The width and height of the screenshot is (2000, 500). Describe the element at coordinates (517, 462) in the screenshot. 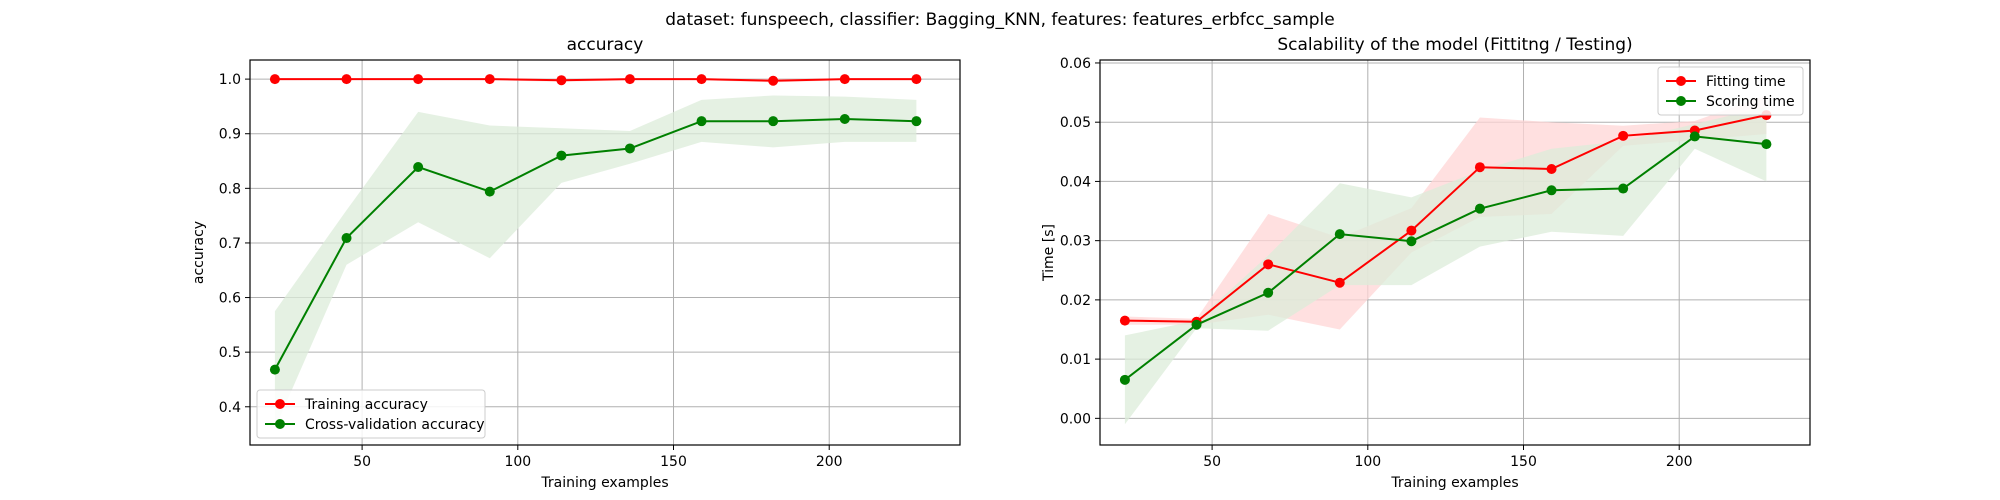

I see `accuracy-x-tick-label: 100` at that location.